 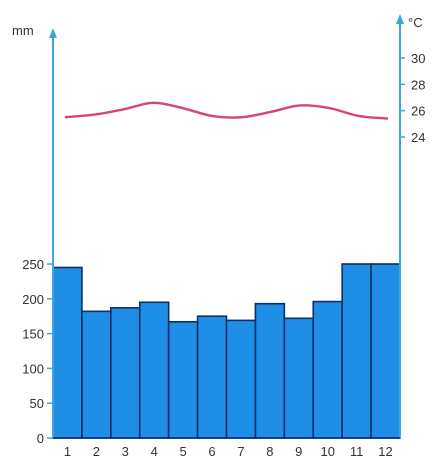 What do you see at coordinates (23, 30) in the screenshot?
I see `left-axis-unit: mm` at bounding box center [23, 30].